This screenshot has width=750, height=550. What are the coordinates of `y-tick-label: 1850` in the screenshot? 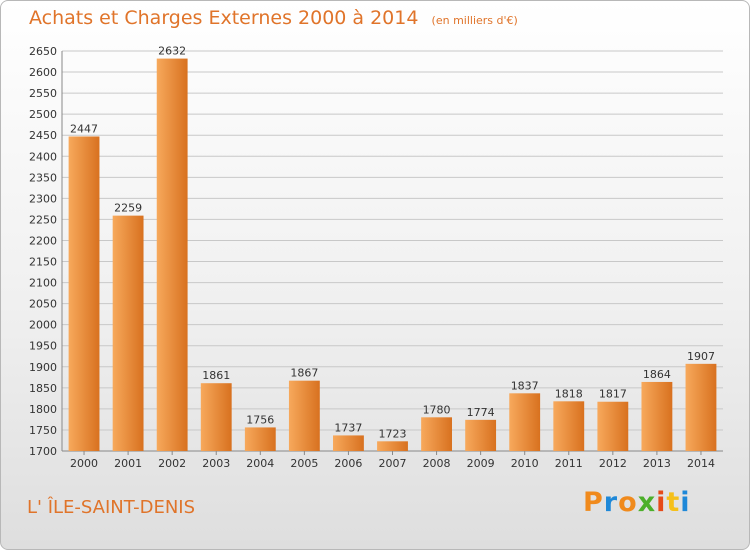 It's located at (43, 388).